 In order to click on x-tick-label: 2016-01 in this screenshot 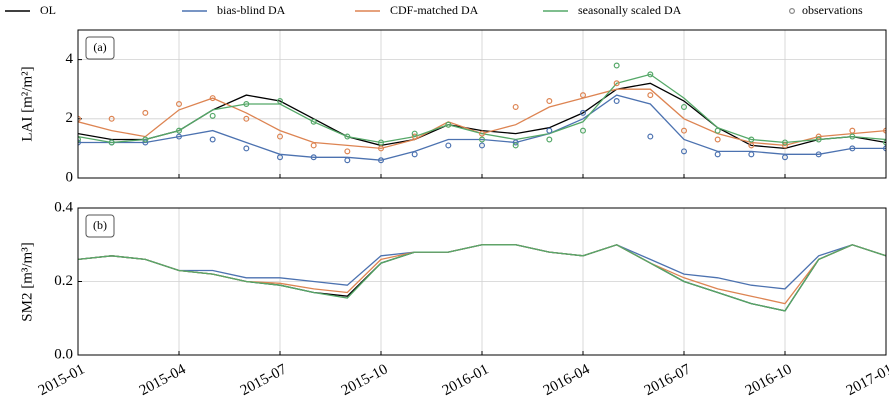, I will do `click(466, 380)`.